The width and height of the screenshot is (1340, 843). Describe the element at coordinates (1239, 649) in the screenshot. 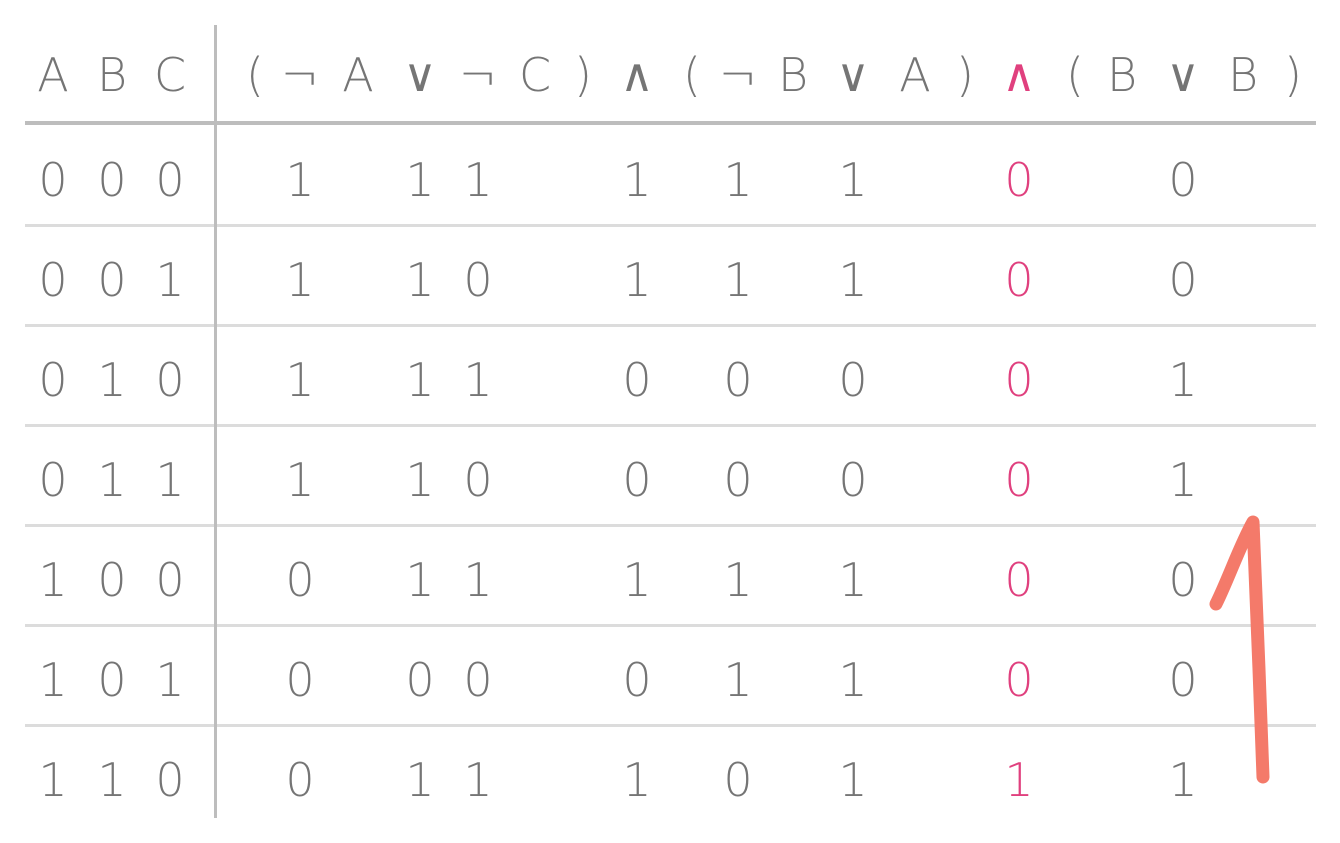

I see `arrow-stroke` at that location.